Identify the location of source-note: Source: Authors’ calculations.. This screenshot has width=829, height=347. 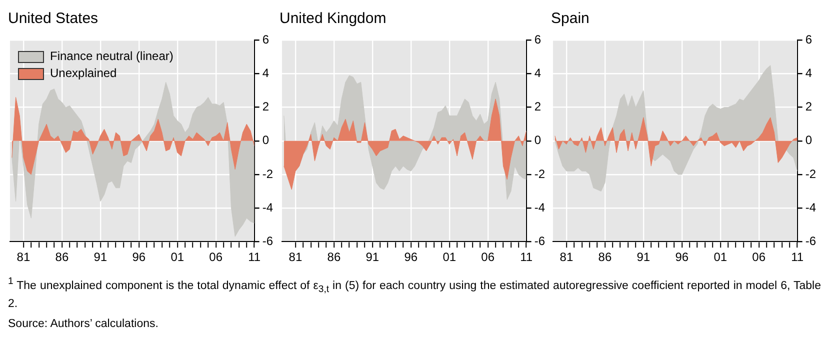
(84, 324).